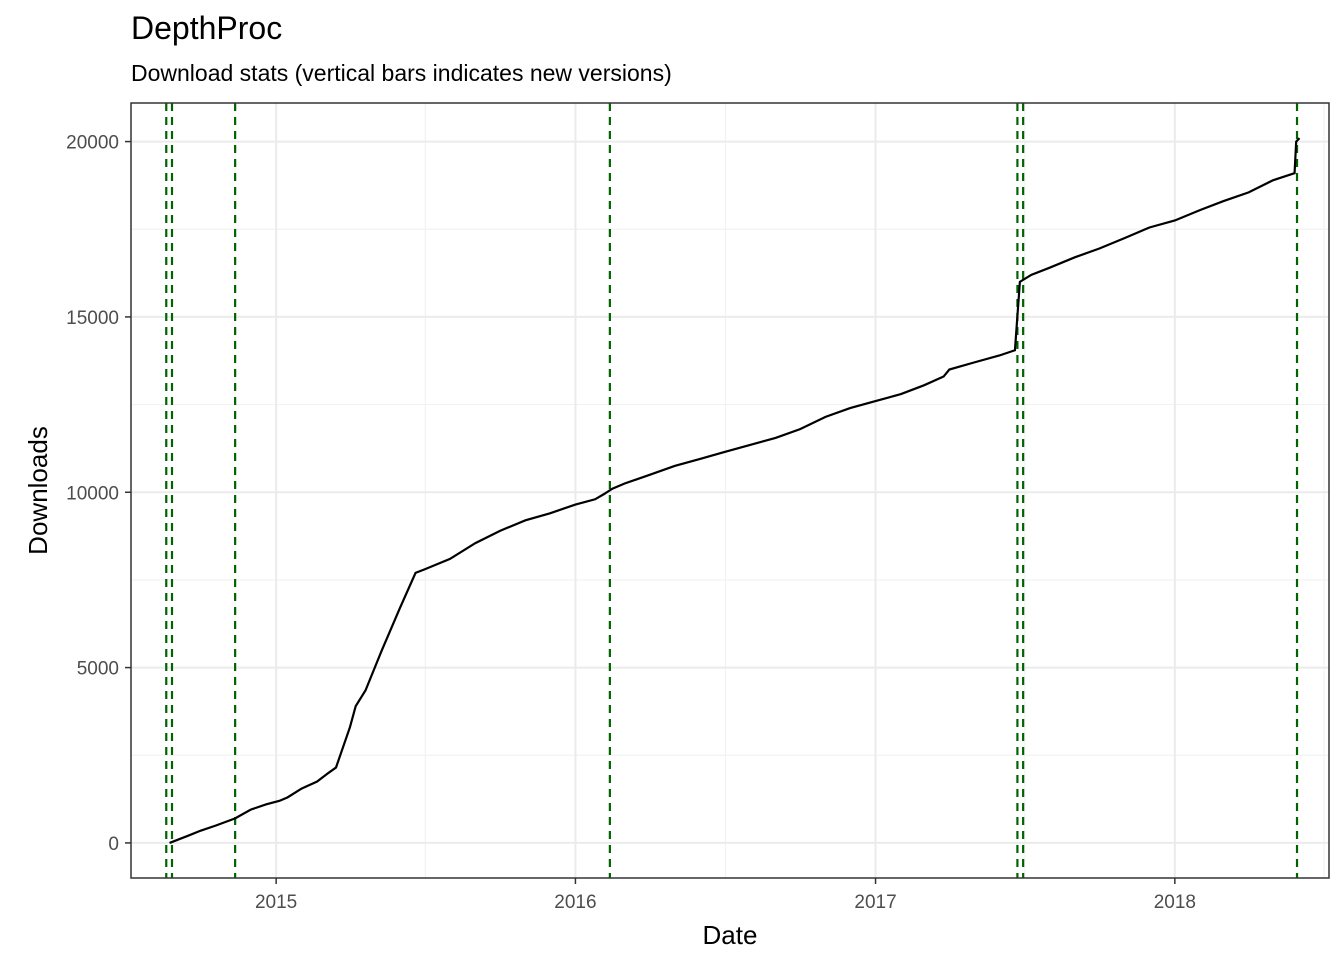  What do you see at coordinates (207, 28) in the screenshot?
I see `chart-title: DepthProc` at bounding box center [207, 28].